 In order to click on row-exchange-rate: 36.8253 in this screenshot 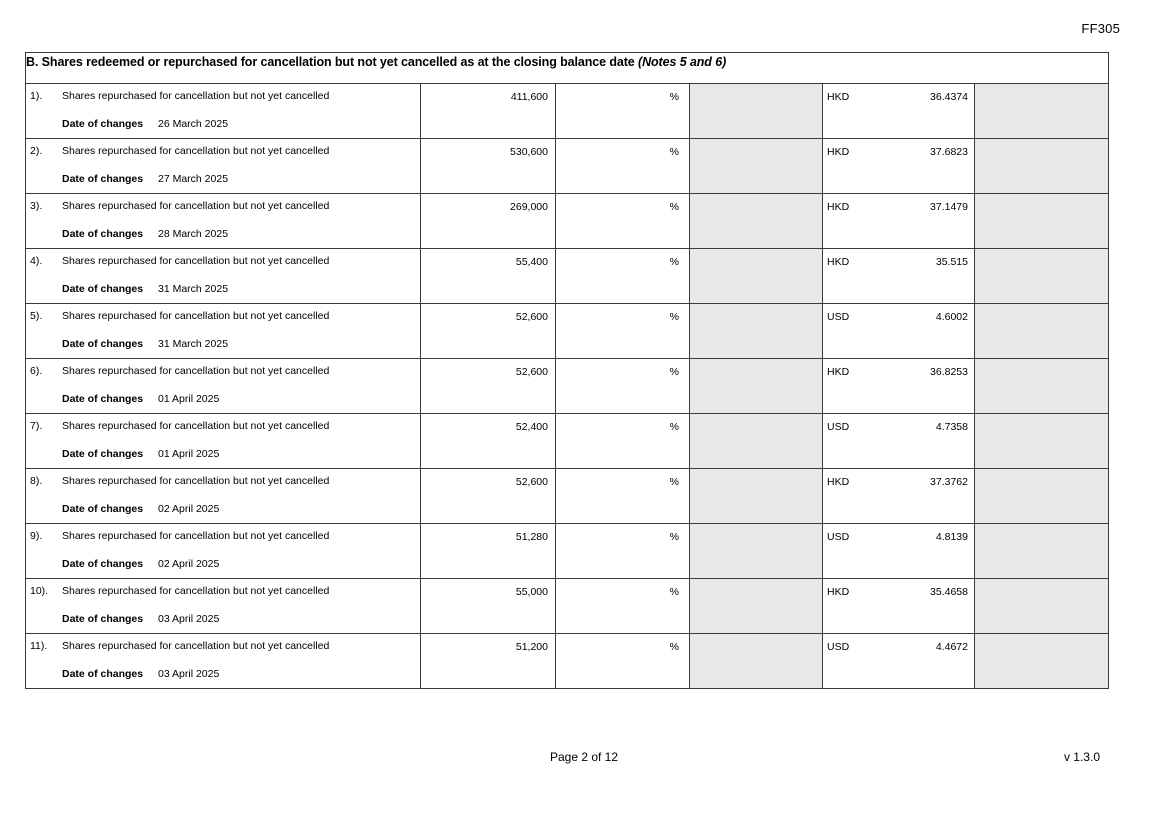, I will do `click(949, 372)`.